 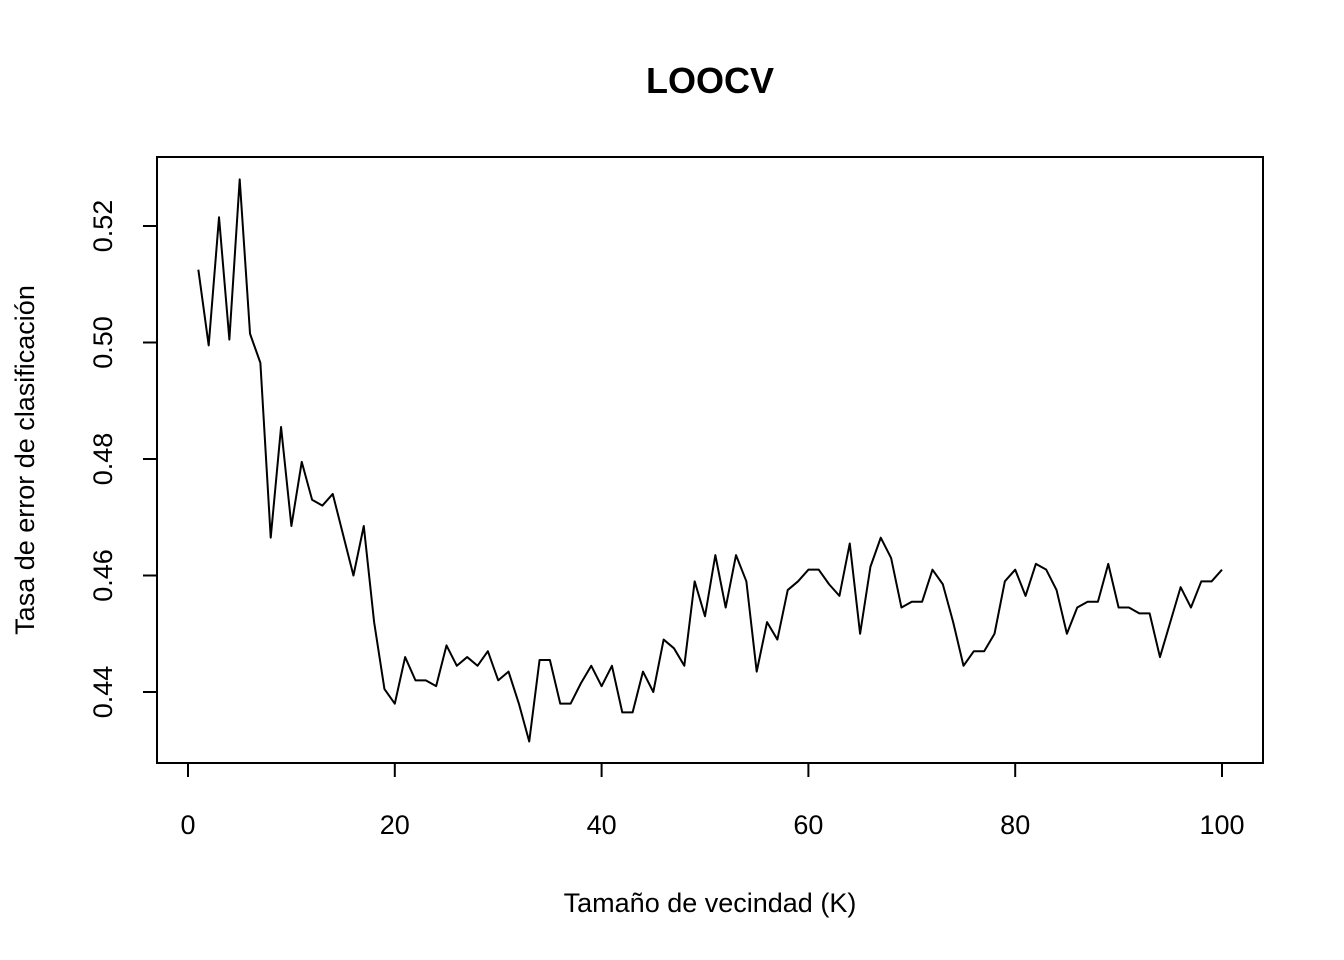 What do you see at coordinates (1221, 825) in the screenshot?
I see `x-tick-label: 100` at bounding box center [1221, 825].